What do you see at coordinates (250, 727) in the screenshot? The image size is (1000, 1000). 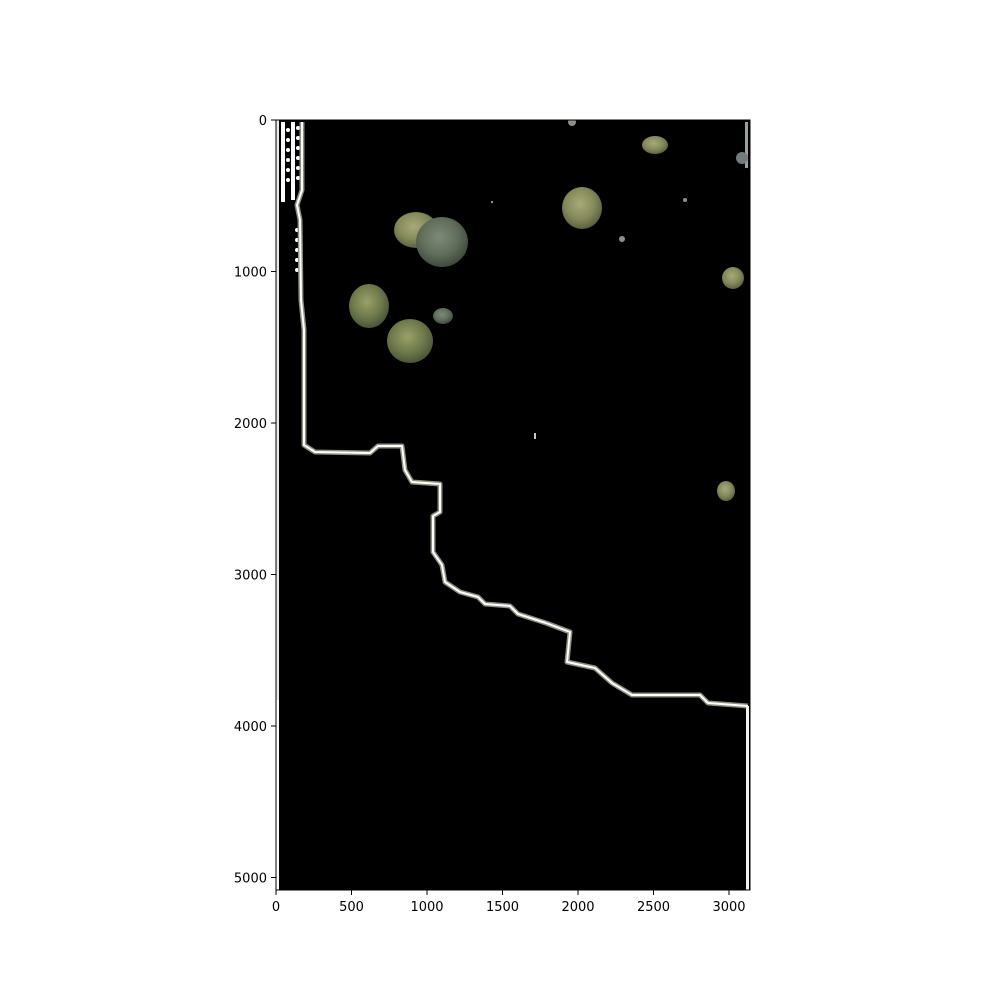 I see `y-tick-label: 4000` at bounding box center [250, 727].